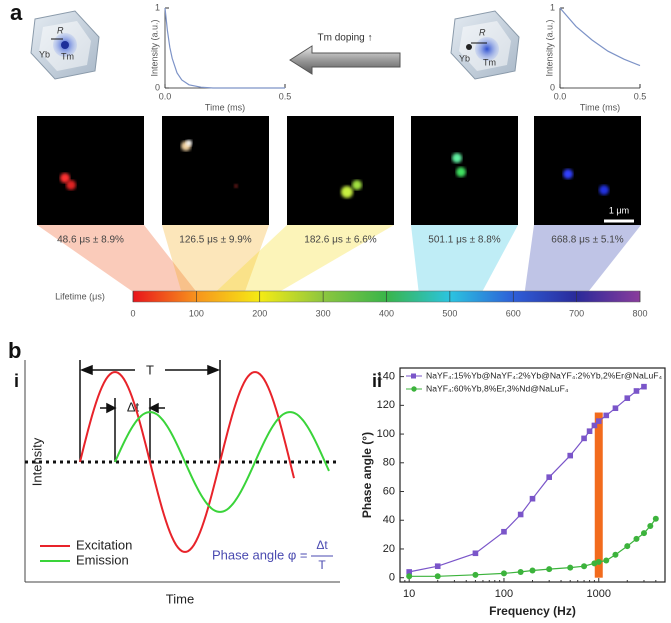  What do you see at coordinates (532, 611) in the screenshot?
I see `x-axis-label: Frequency (Hz)` at bounding box center [532, 611].